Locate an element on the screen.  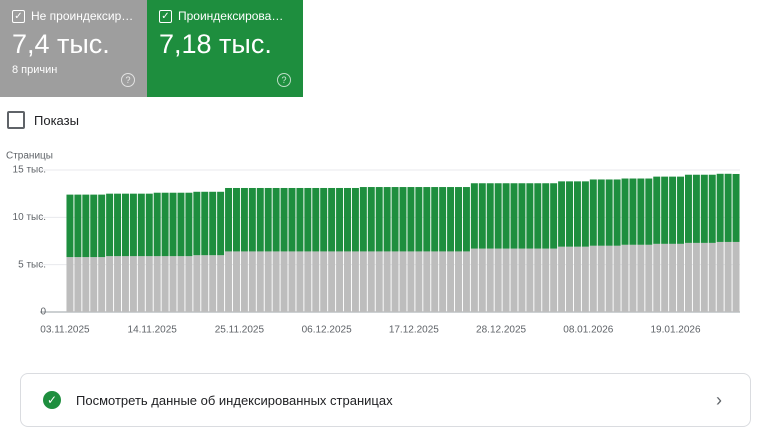
x-tick-label: 14.11.2025 is located at coordinates (153, 330).